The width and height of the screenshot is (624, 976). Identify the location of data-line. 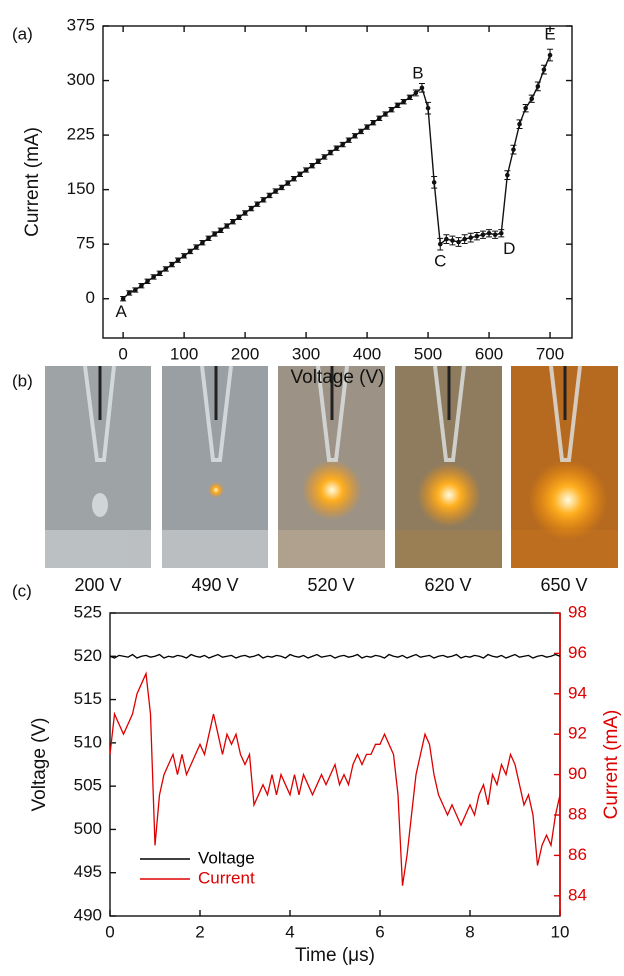
(335, 656).